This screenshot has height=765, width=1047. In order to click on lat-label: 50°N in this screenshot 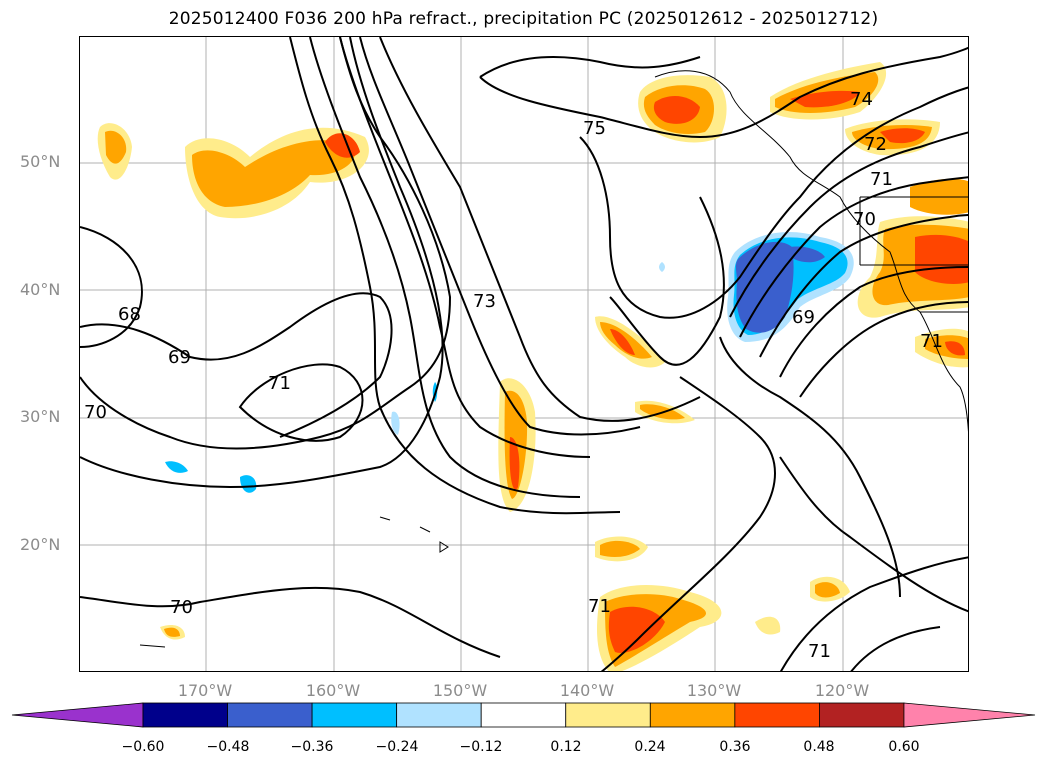, I will do `click(40, 161)`.